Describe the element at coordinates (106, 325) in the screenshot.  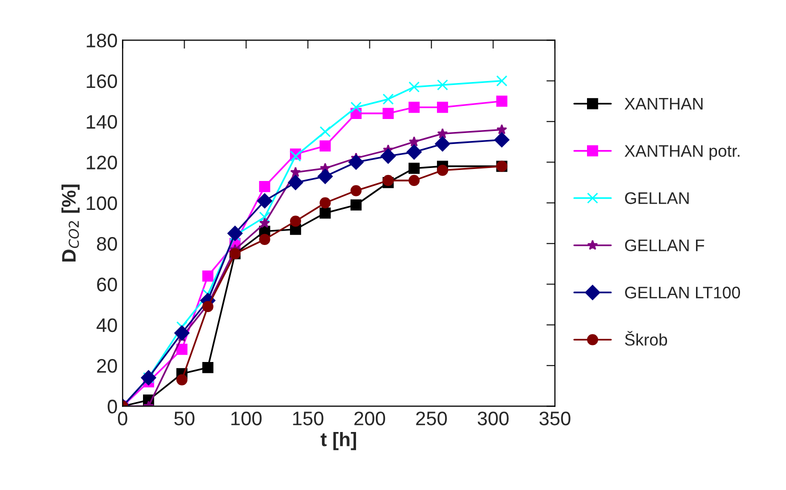
I see `y-tick-label: 40` at that location.